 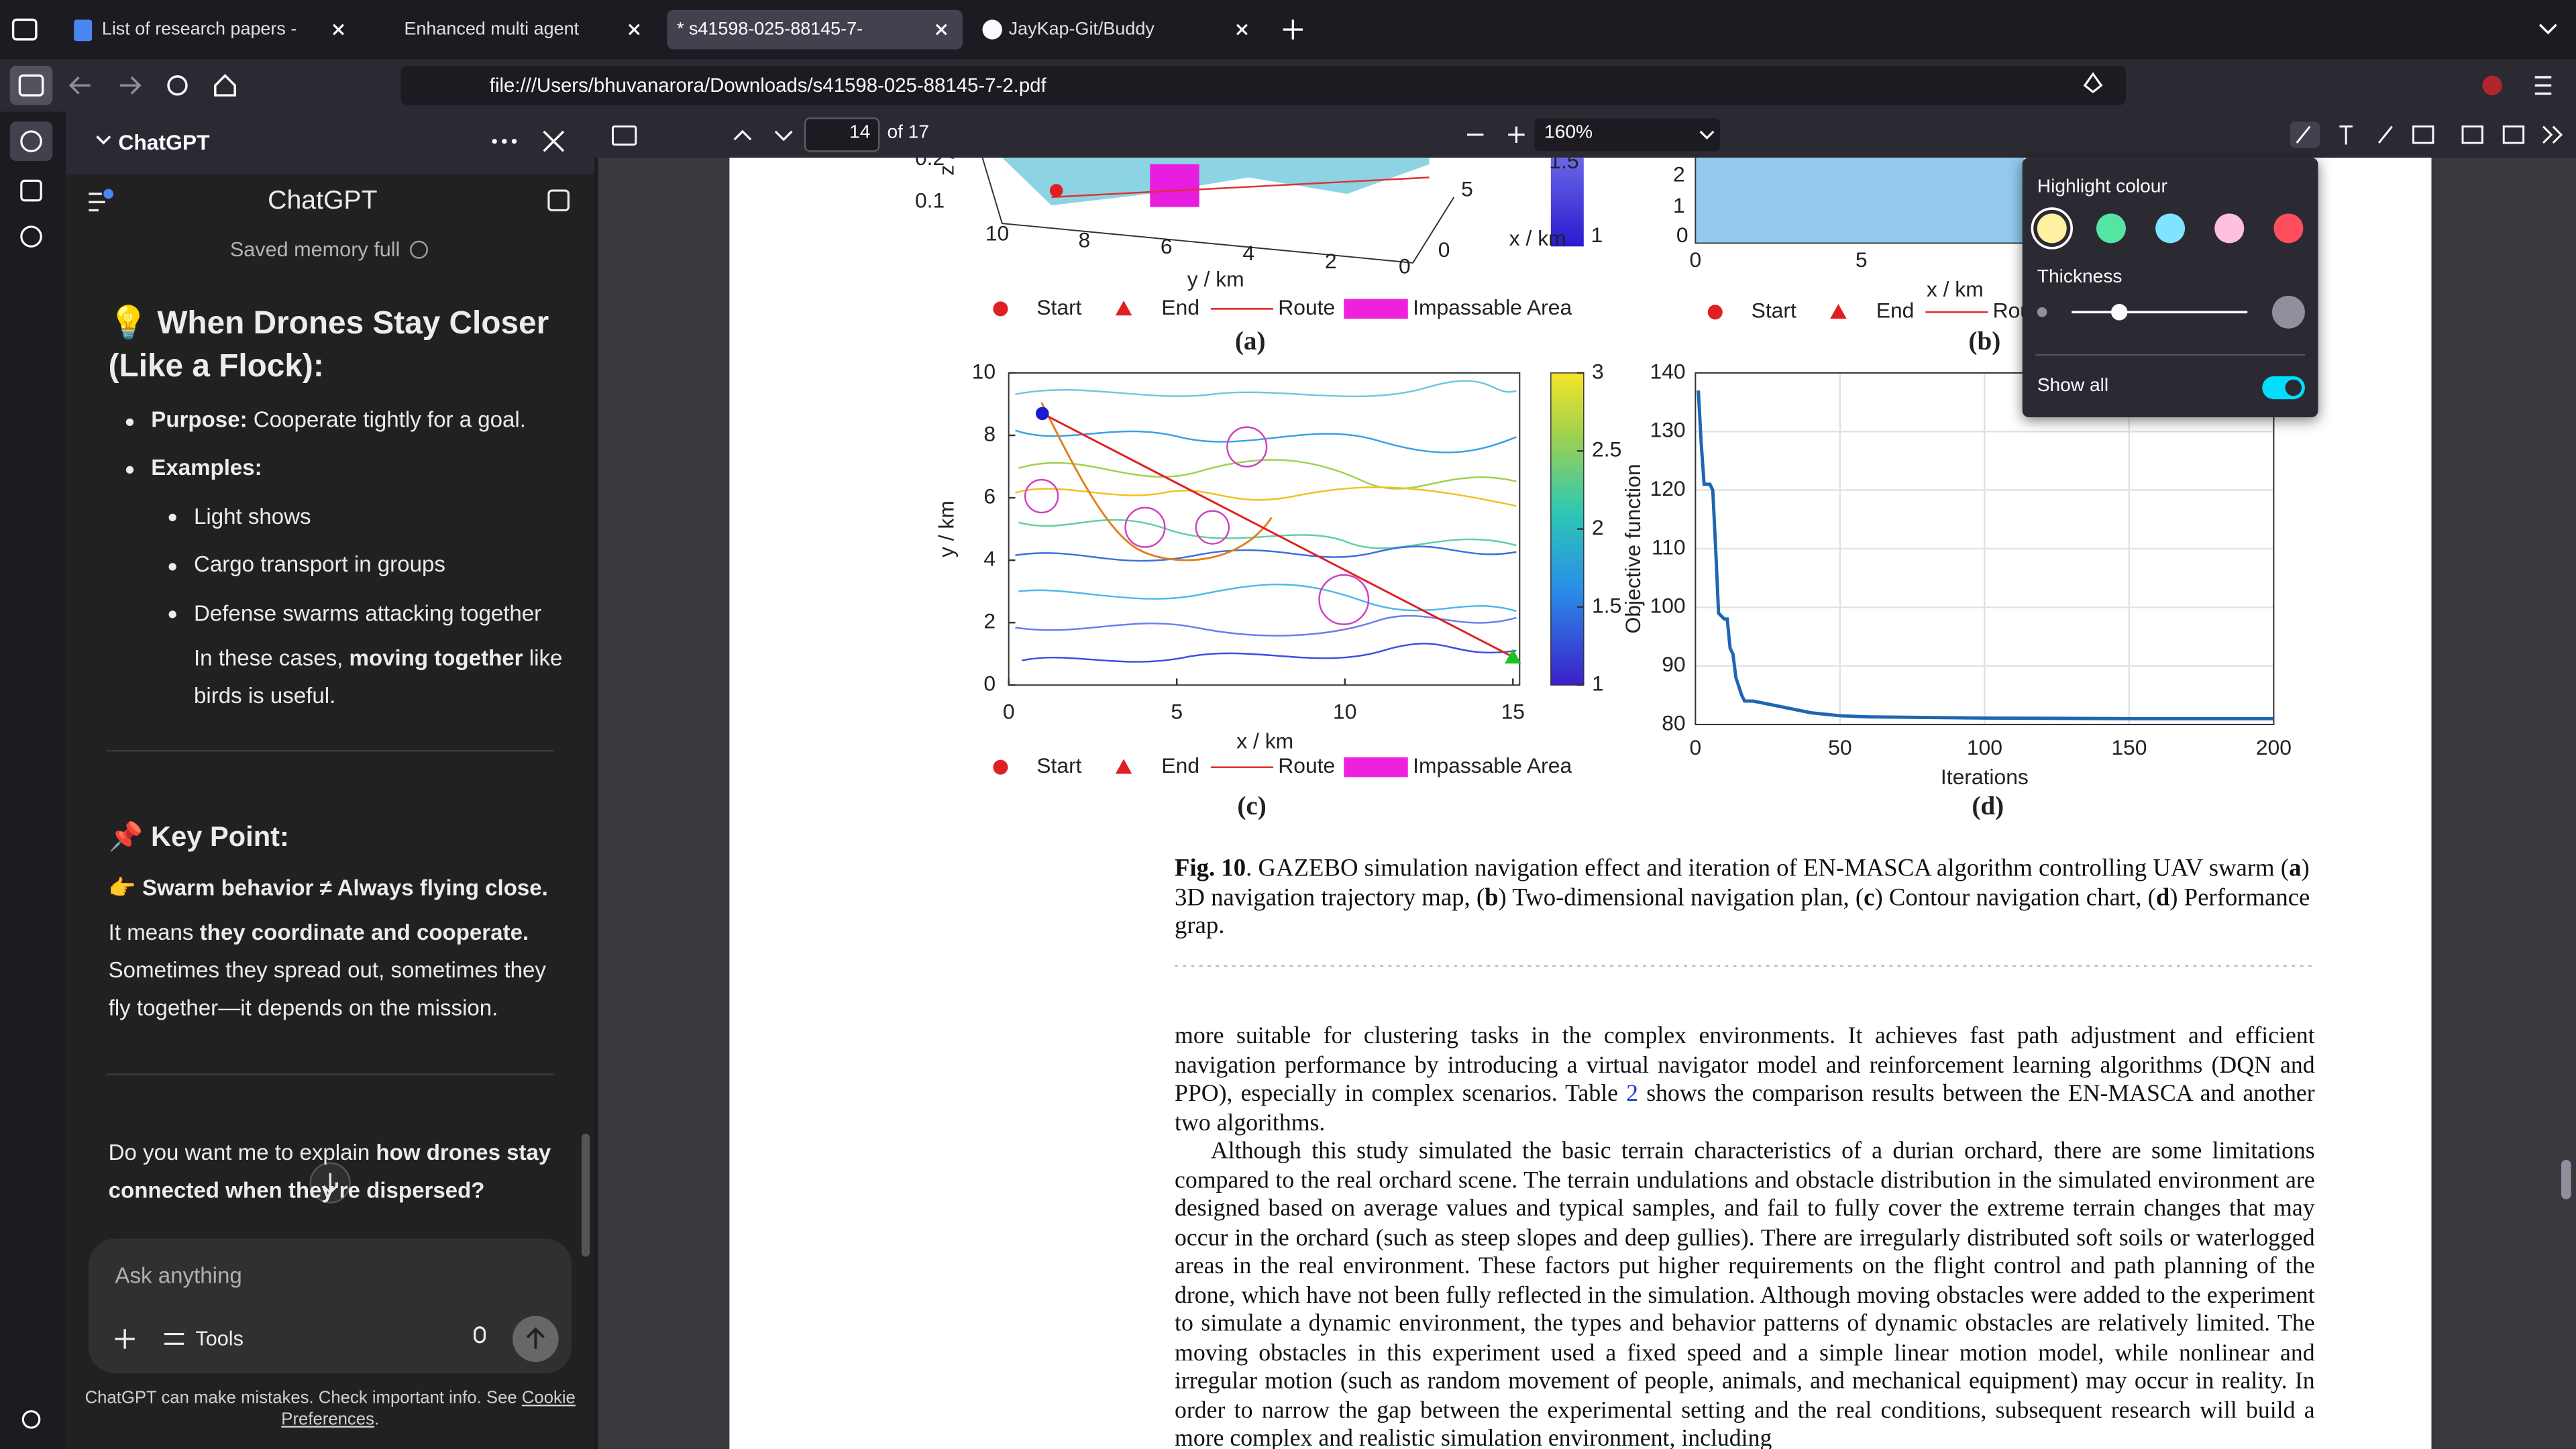 I want to click on sub-bullet: Defense swarms attacking together, so click(x=367, y=614).